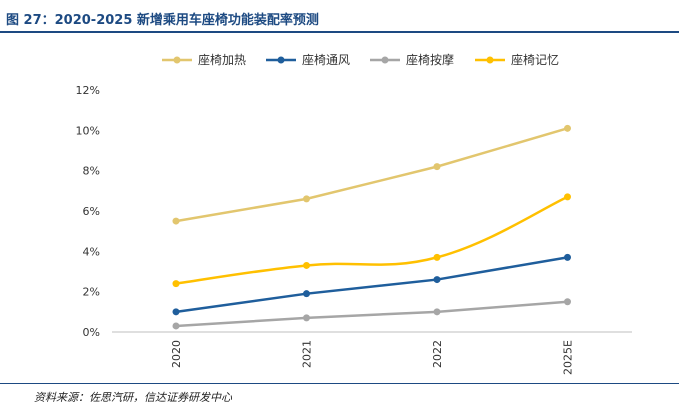 The image size is (679, 405). Describe the element at coordinates (91, 292) in the screenshot. I see `y-tick-label: 2%` at that location.